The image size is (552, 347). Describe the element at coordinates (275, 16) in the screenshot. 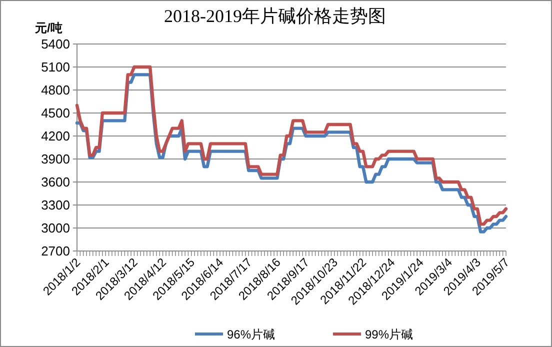

I see `chart-title: 2018-2019年片碱价格走势图` at that location.